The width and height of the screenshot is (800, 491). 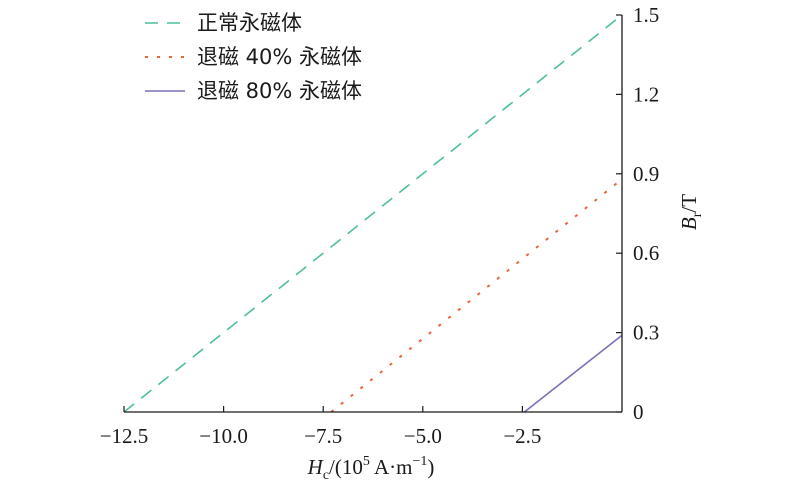 What do you see at coordinates (249, 23) in the screenshot?
I see `legend-label-normal: 正常永磁体` at bounding box center [249, 23].